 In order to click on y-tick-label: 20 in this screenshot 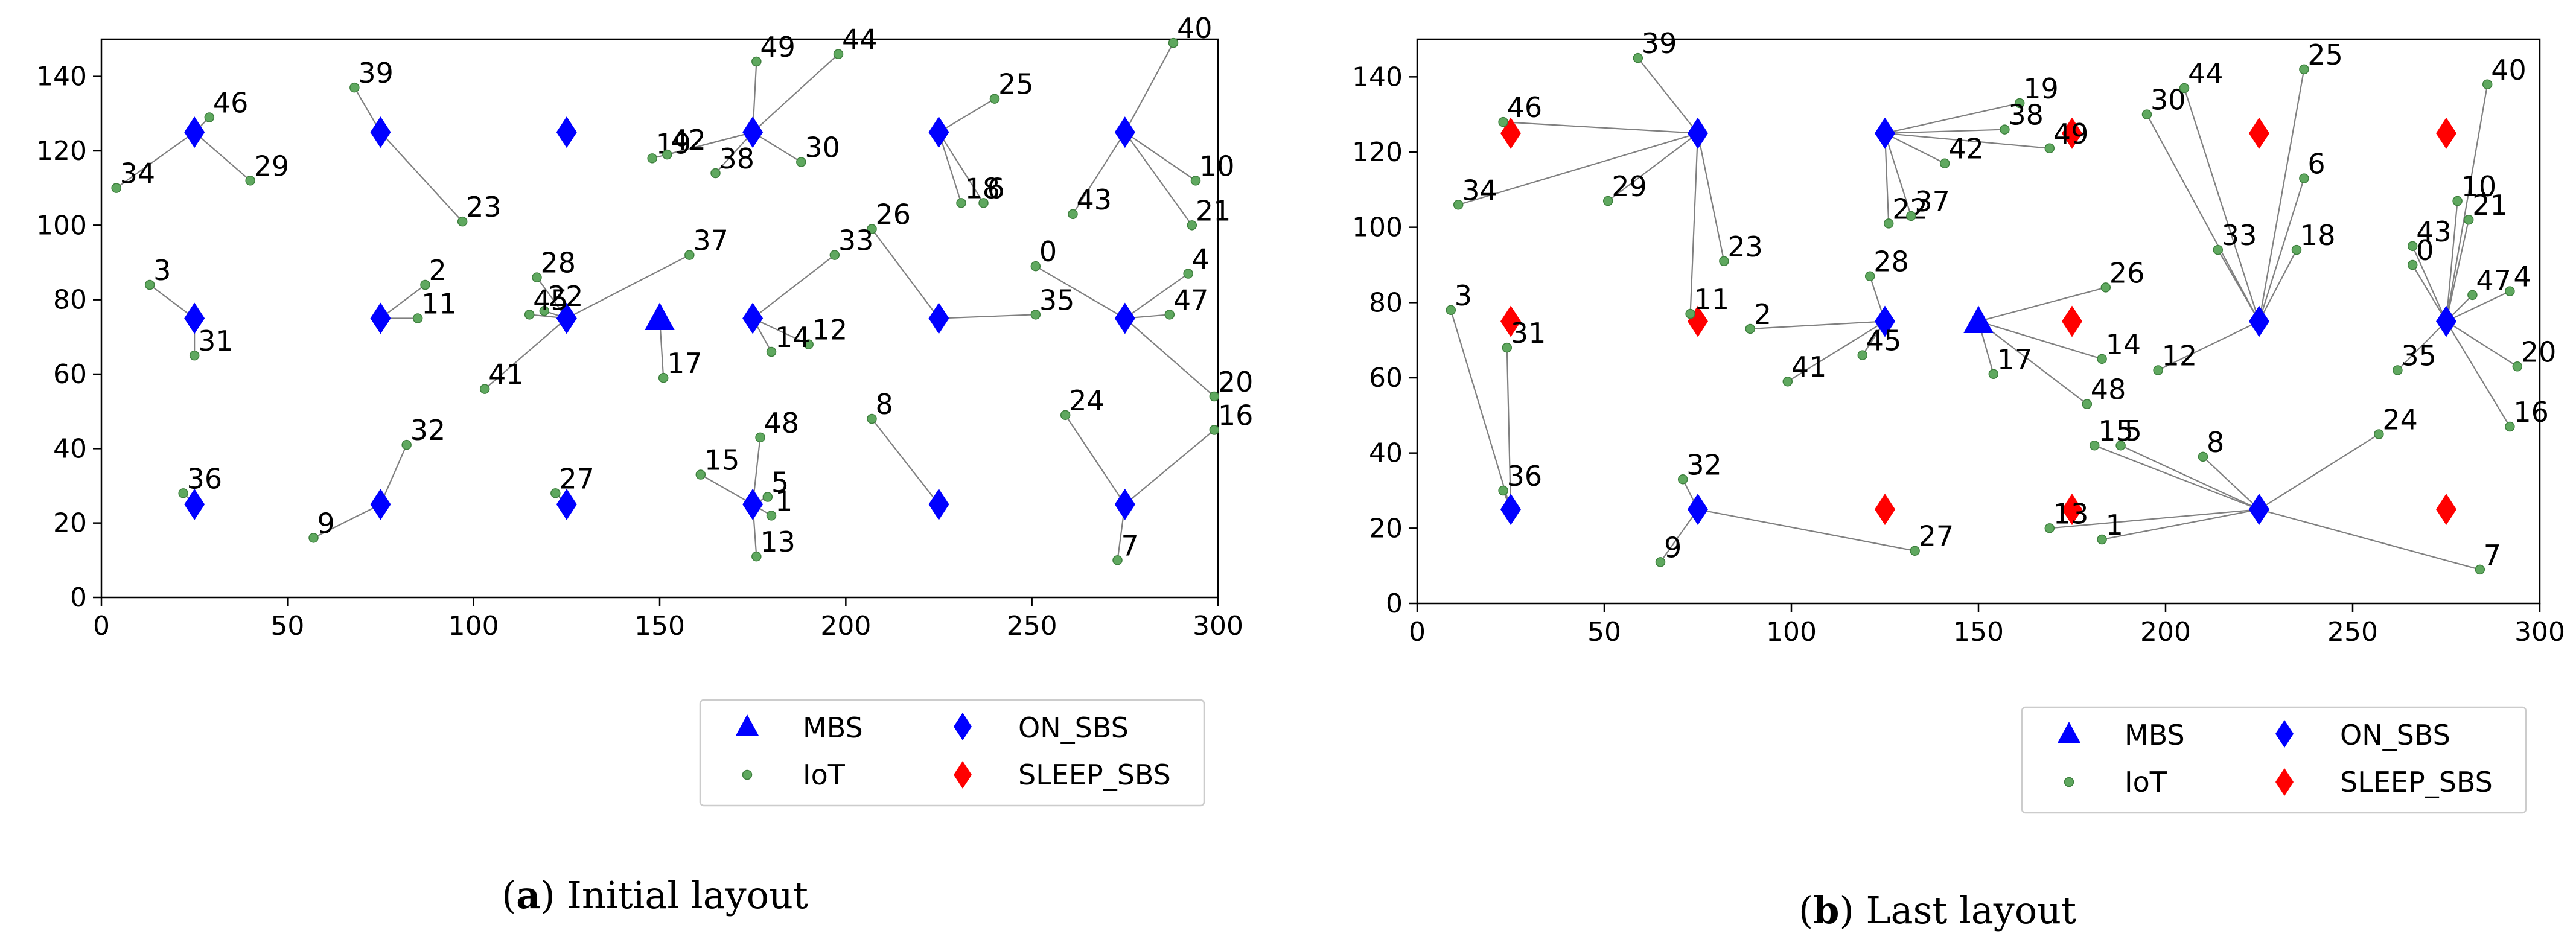, I will do `click(1386, 528)`.